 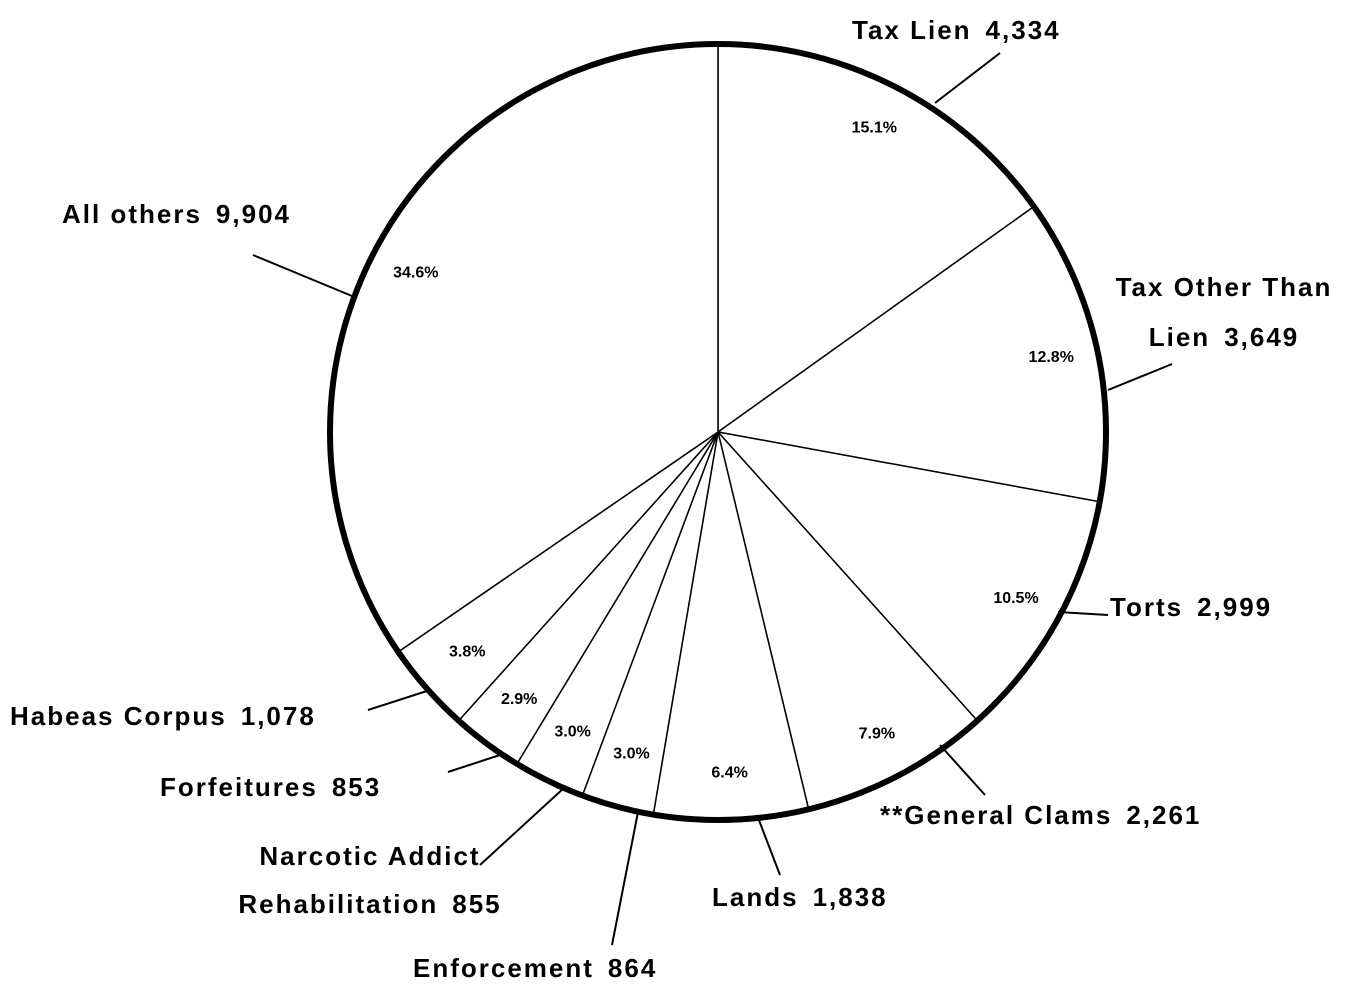 I want to click on percent-label: 3.8%, so click(x=467, y=651).